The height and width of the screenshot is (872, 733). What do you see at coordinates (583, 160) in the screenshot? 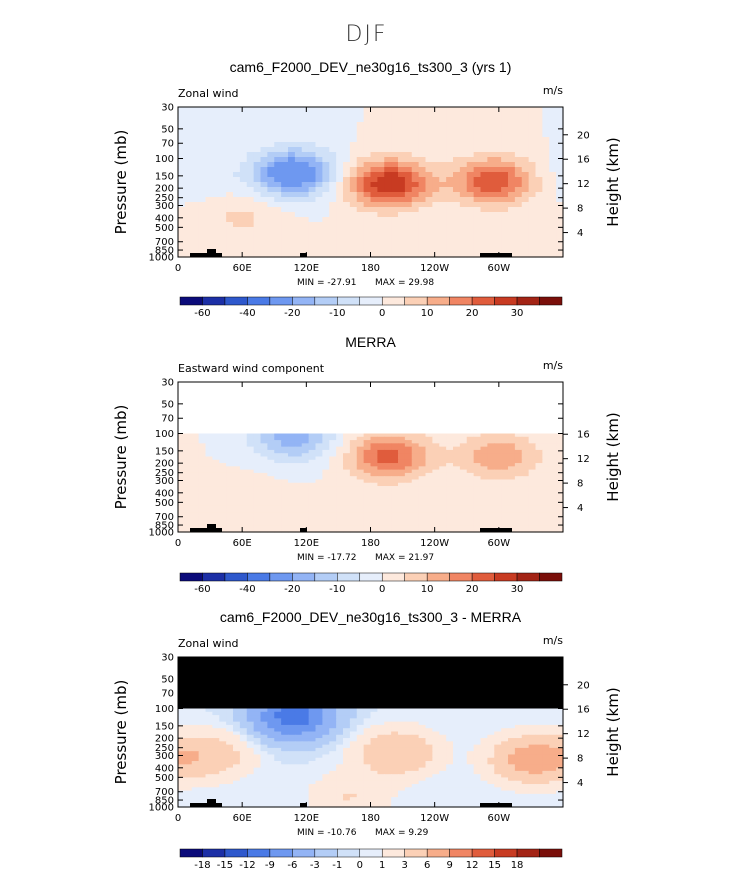
I see `y2-tick-label: 16` at bounding box center [583, 160].